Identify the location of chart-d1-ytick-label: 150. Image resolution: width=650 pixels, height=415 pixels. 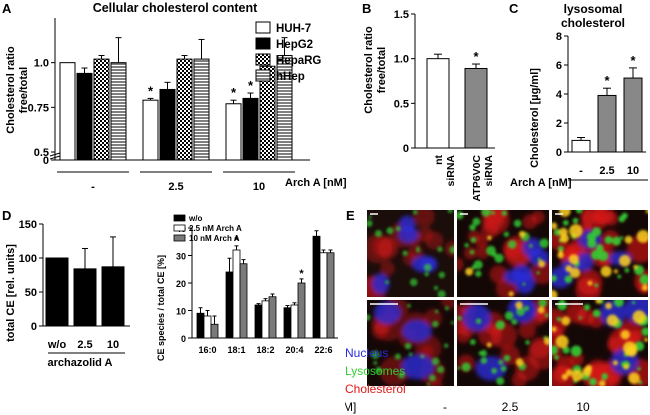
(28, 225).